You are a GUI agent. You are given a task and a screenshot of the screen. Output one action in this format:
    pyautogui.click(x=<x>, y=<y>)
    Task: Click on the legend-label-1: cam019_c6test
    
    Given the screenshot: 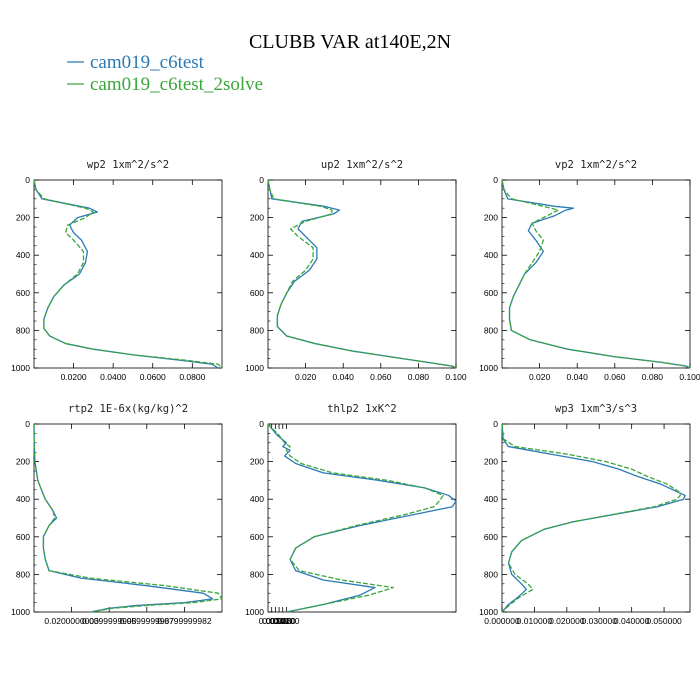 What is the action you would take?
    pyautogui.click(x=147, y=62)
    